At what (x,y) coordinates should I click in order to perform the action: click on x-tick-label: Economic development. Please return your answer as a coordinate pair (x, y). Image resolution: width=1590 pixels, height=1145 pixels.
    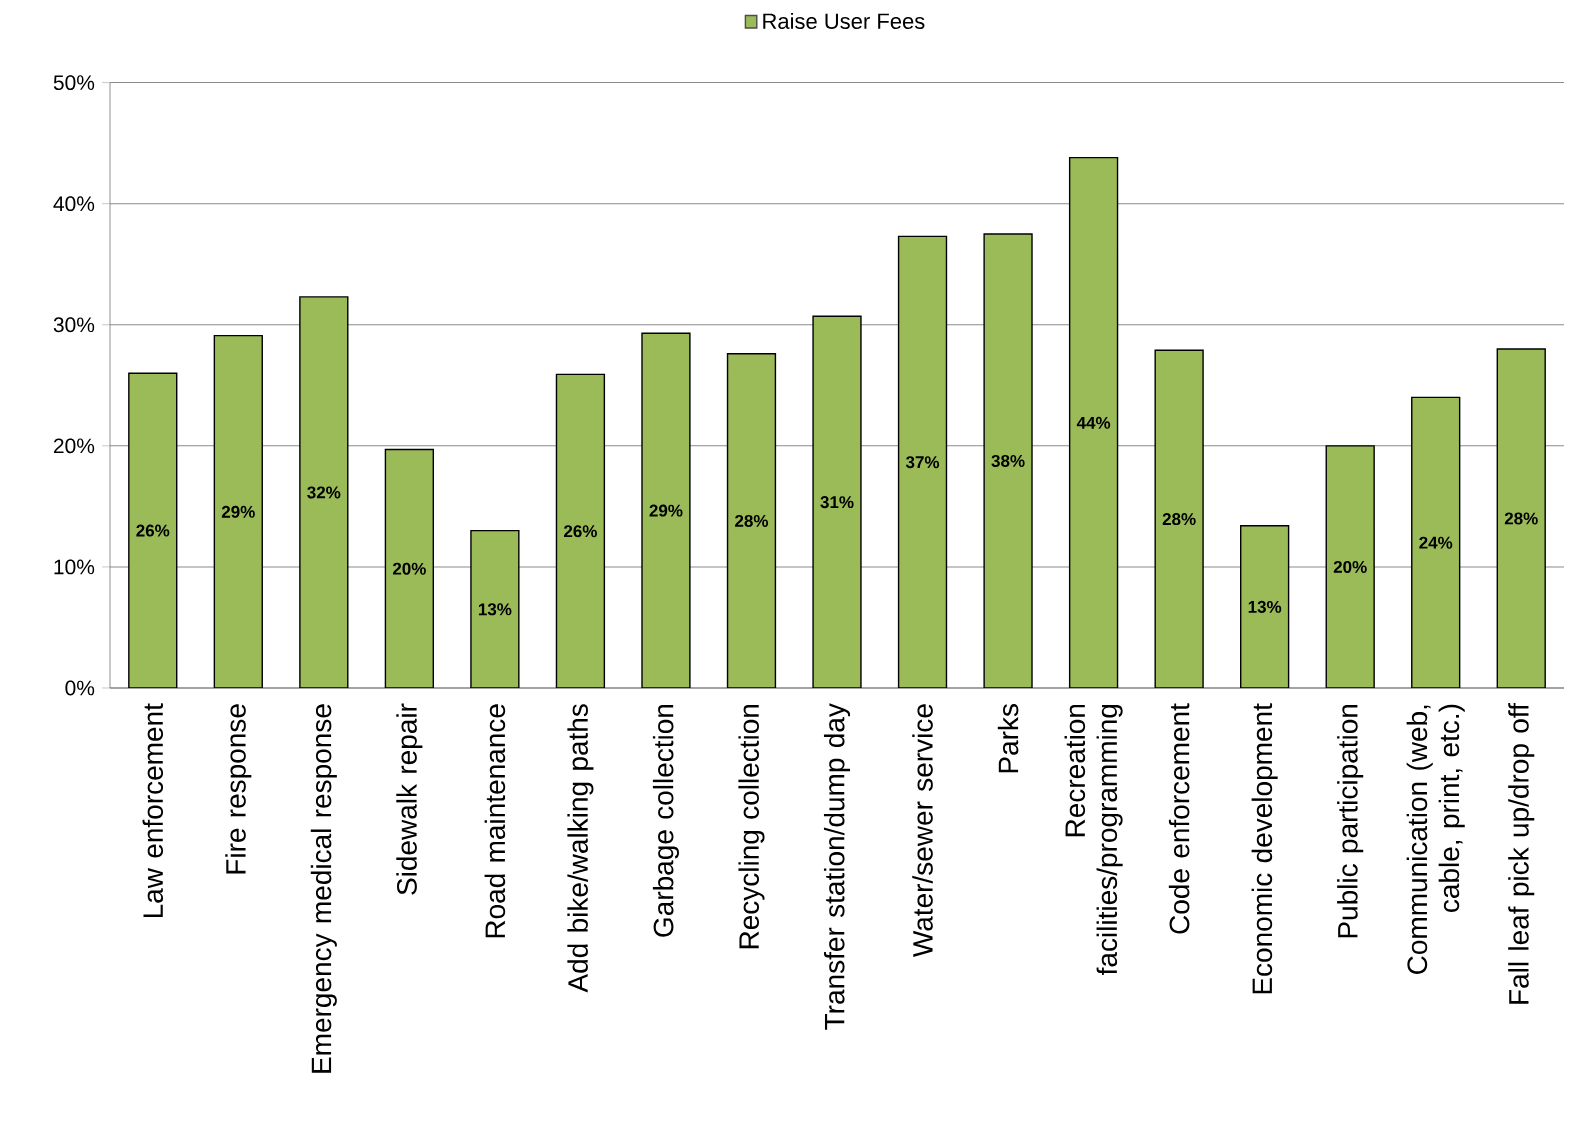
    Looking at the image, I should click on (1264, 848).